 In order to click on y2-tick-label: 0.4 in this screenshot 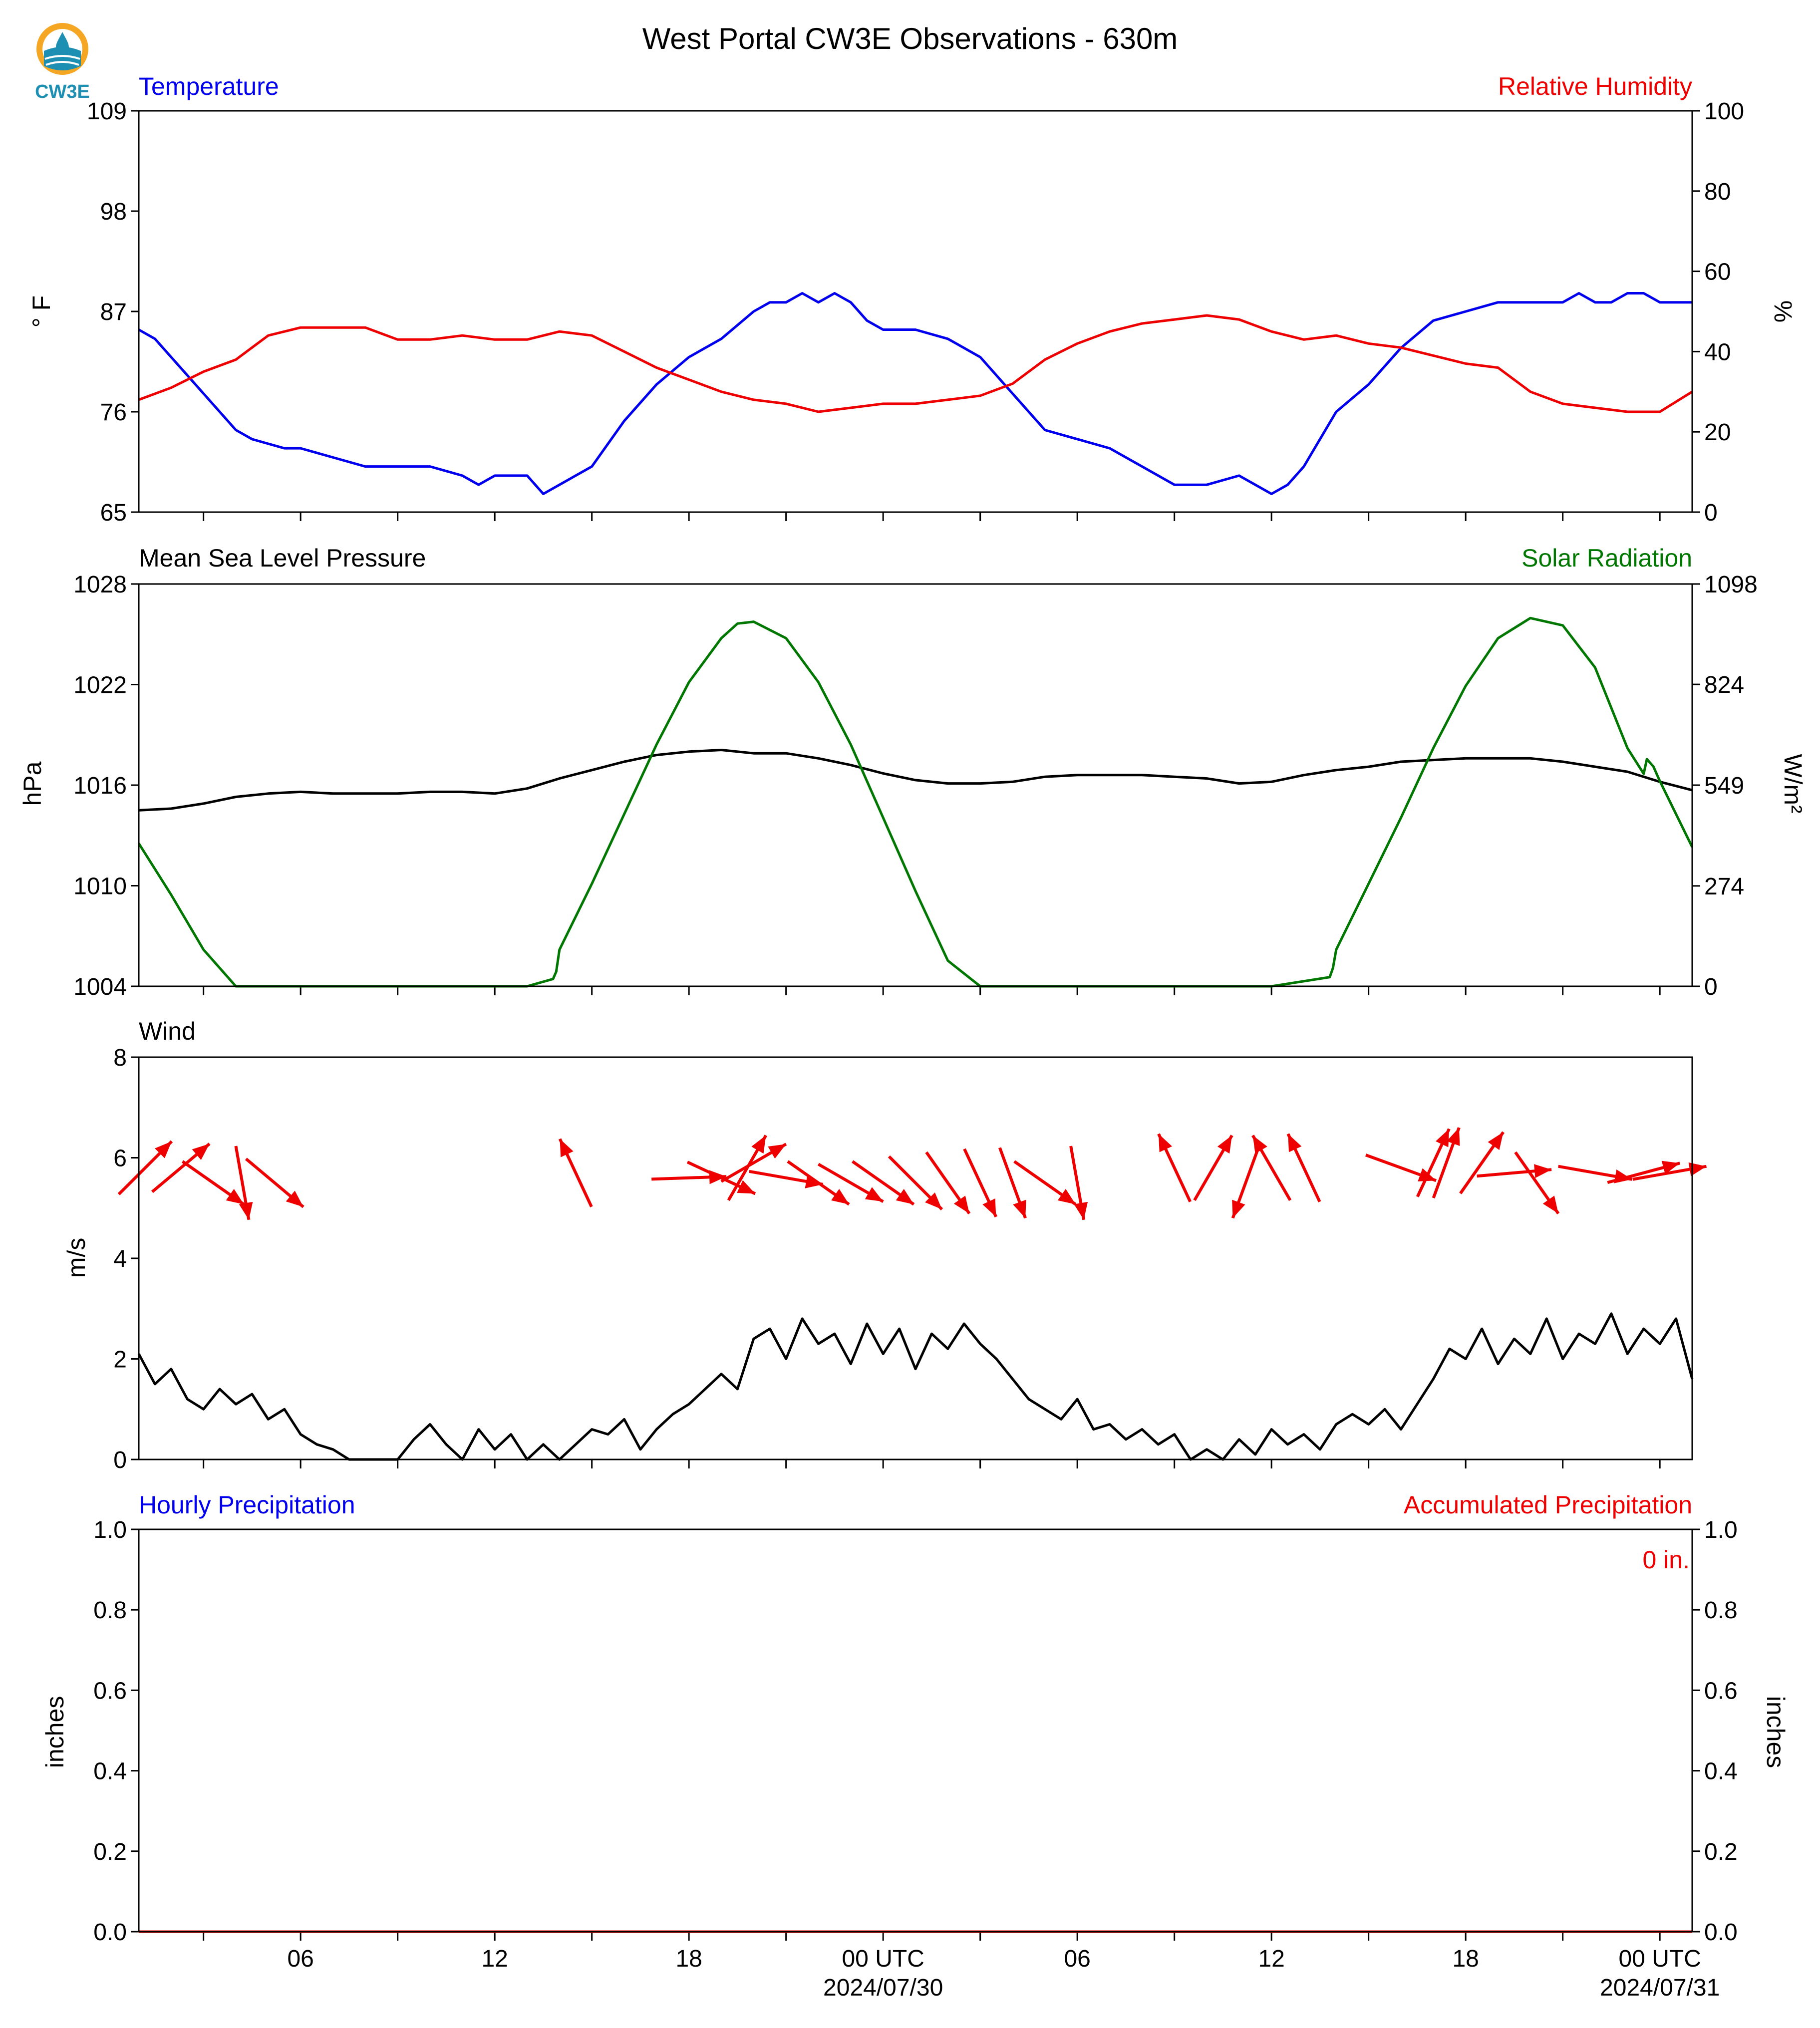, I will do `click(1721, 1771)`.